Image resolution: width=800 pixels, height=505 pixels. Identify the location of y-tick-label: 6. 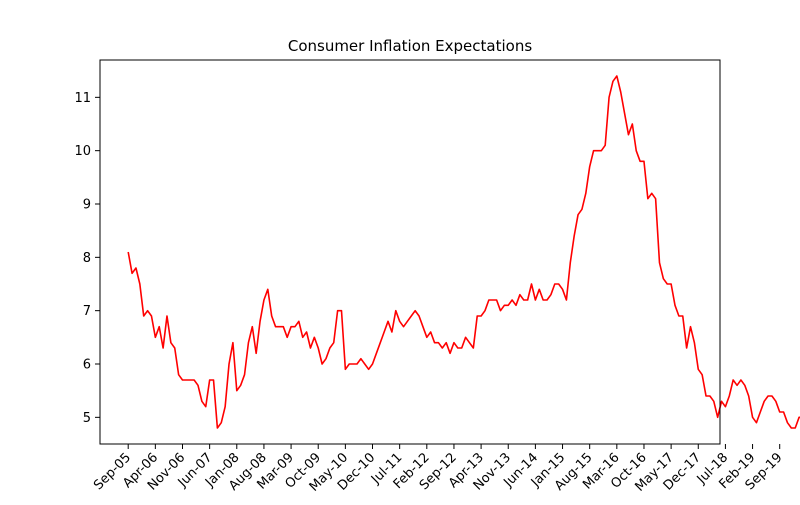
(87, 365).